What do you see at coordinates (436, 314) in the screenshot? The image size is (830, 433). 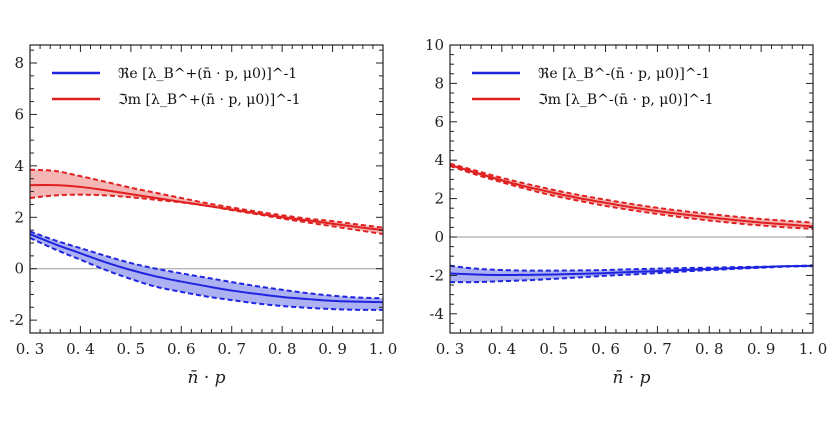 I see `y-tick-label: -4` at bounding box center [436, 314].